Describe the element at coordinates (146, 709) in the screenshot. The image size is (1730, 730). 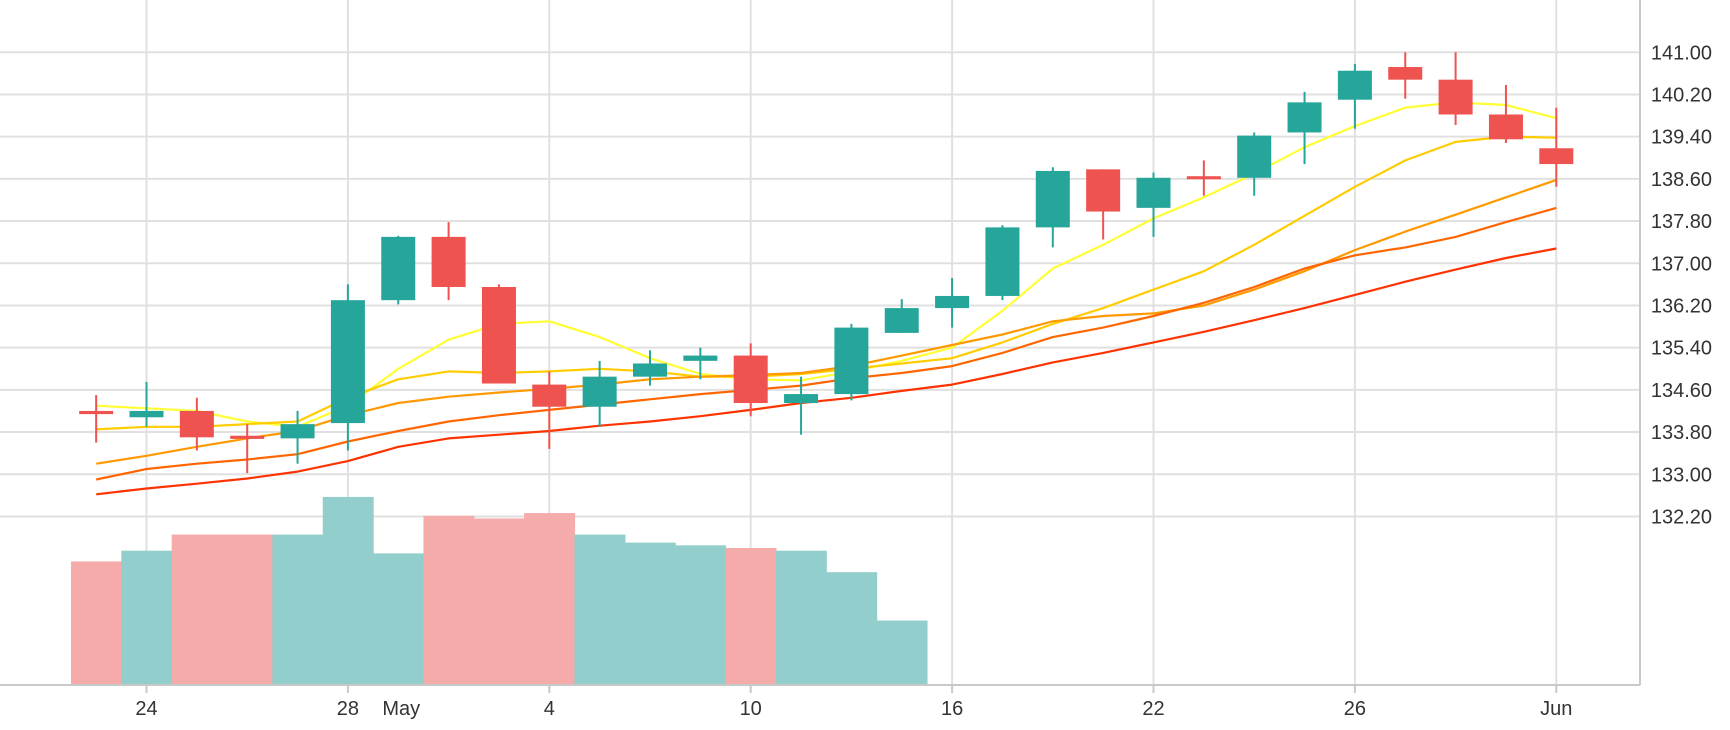
I see `x-tick-label: 24` at that location.